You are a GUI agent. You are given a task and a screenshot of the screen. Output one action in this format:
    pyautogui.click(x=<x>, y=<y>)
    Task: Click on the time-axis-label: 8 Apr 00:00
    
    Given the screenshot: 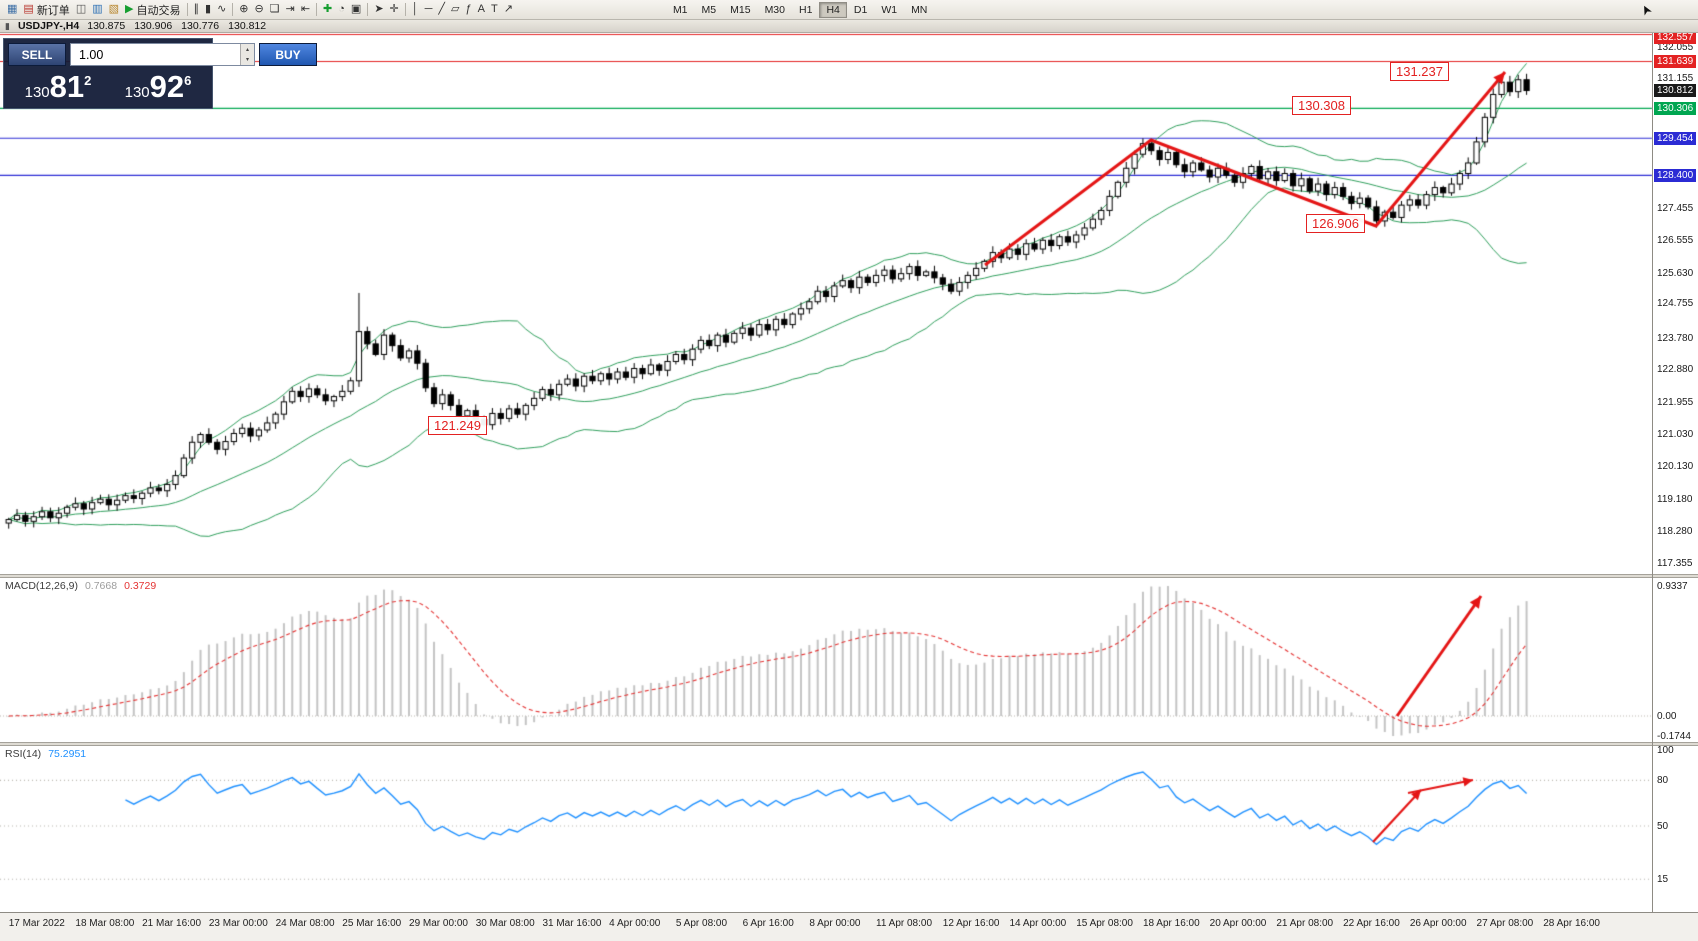 What is the action you would take?
    pyautogui.click(x=835, y=923)
    